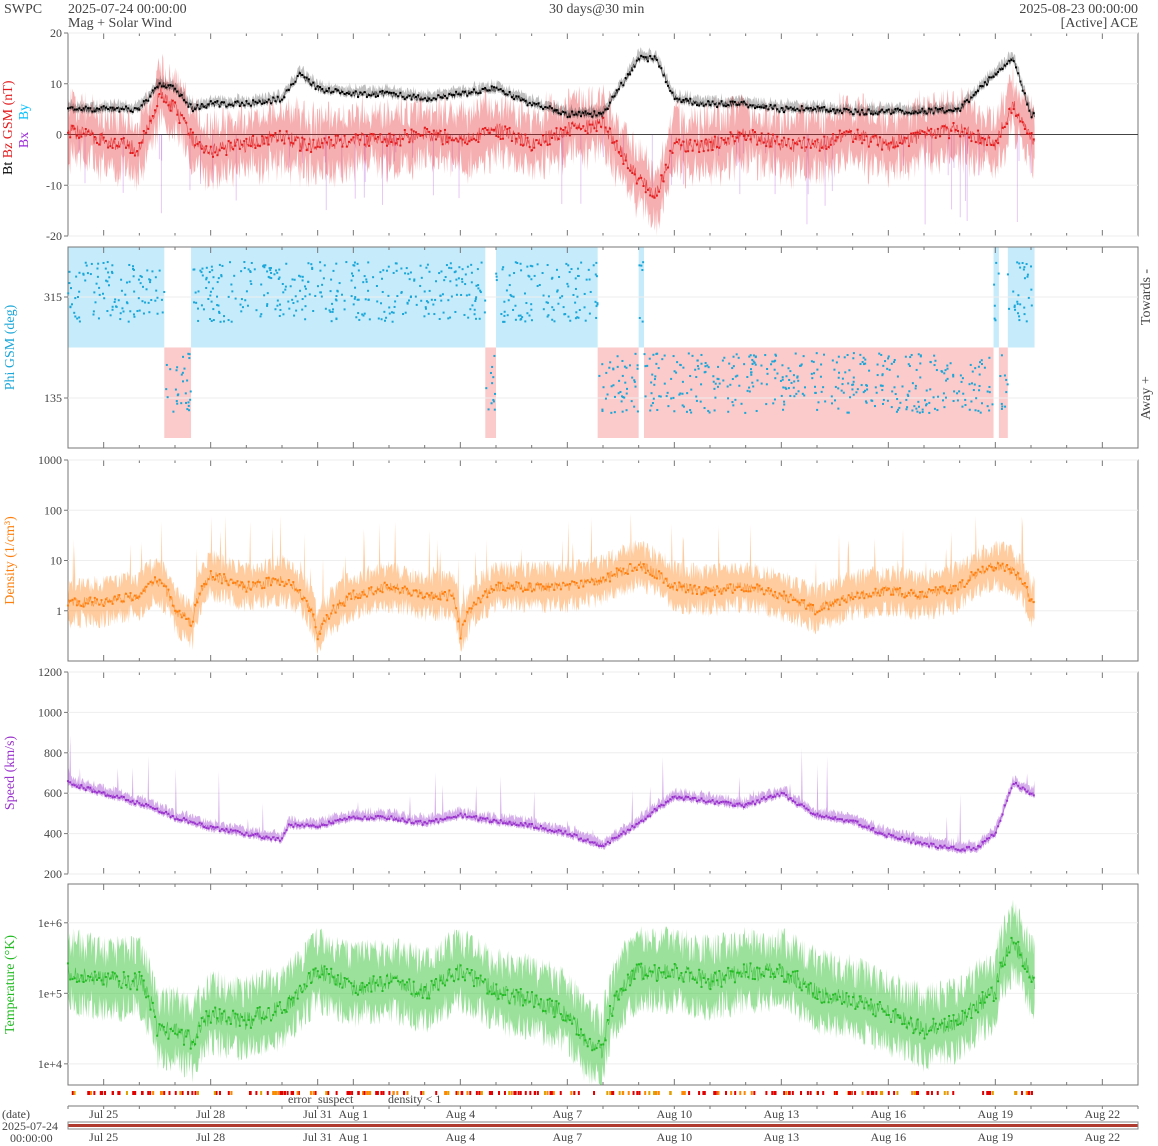  Describe the element at coordinates (551, 816) in the screenshot. I see `speed-series-line` at that location.